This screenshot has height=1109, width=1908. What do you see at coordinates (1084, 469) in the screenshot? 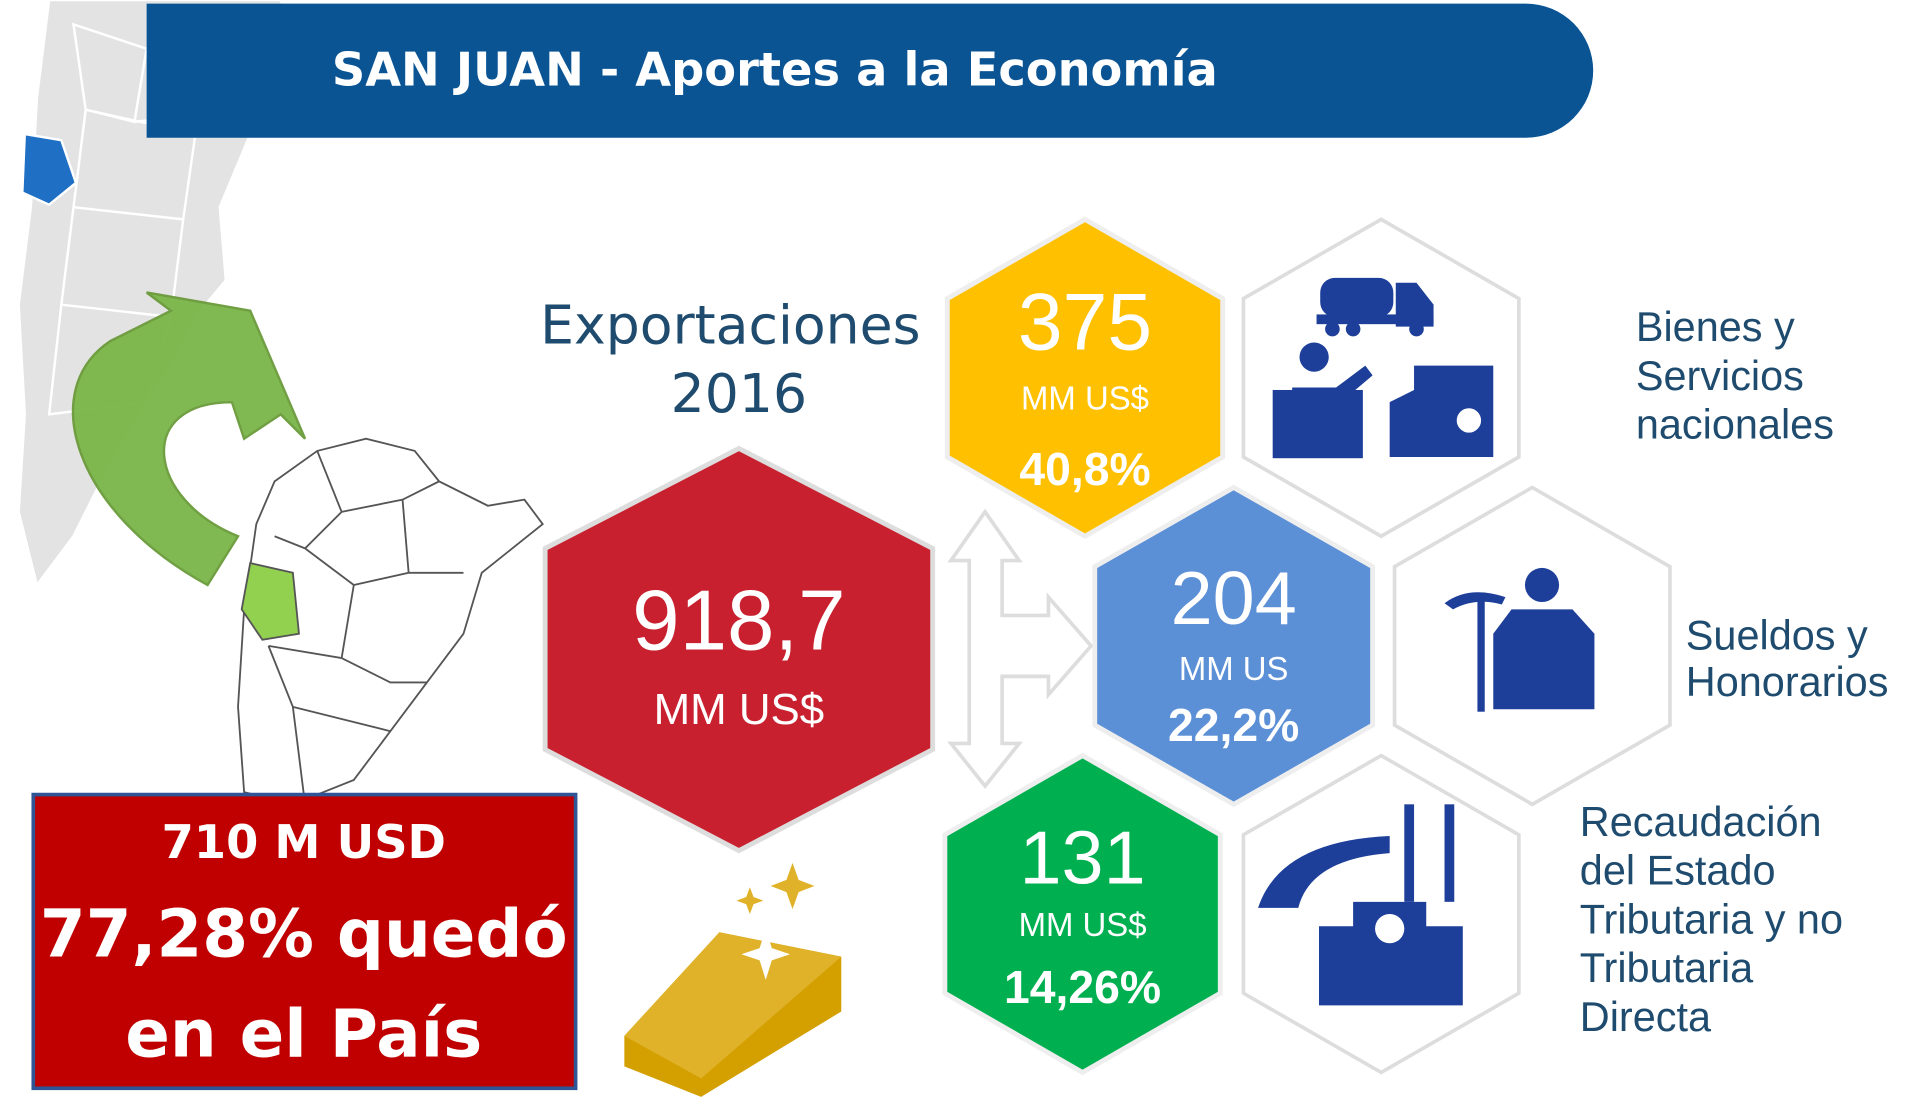
I see `hexagon-share: 40,8%` at bounding box center [1084, 469].